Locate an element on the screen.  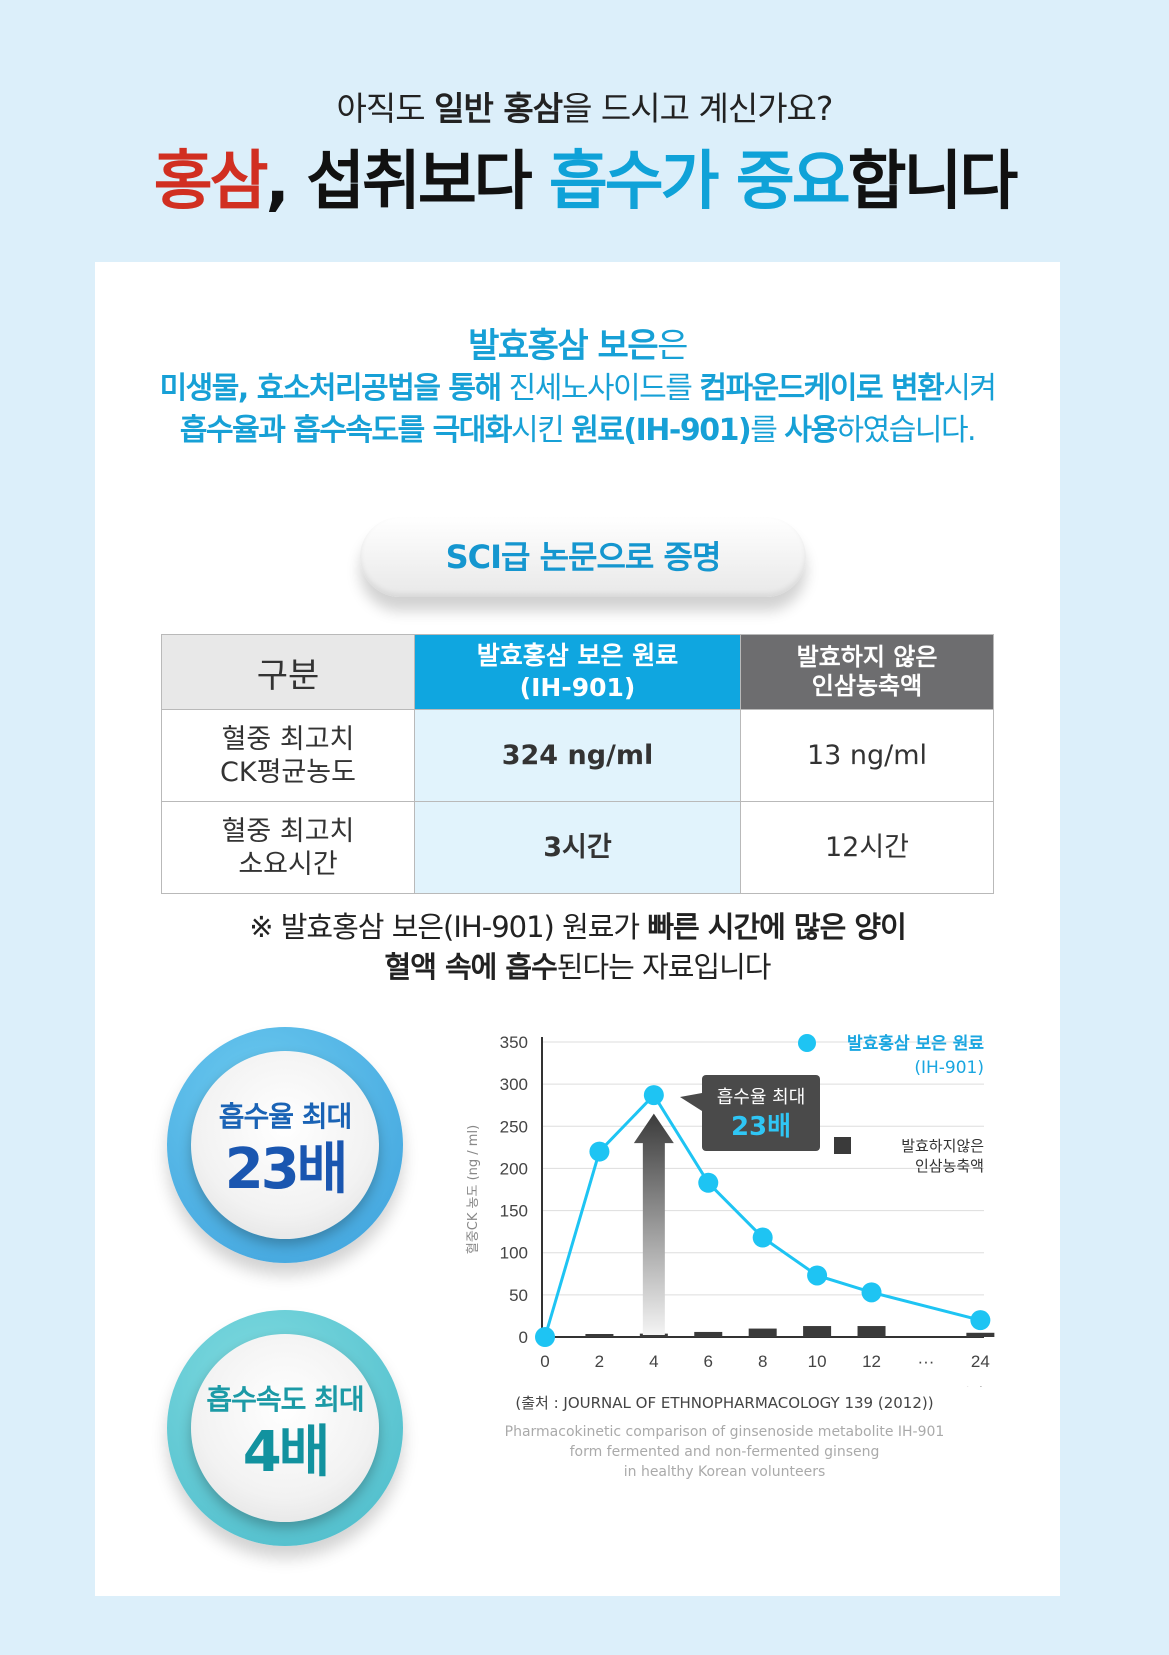
x-tick-label: ··· is located at coordinates (925, 1361).